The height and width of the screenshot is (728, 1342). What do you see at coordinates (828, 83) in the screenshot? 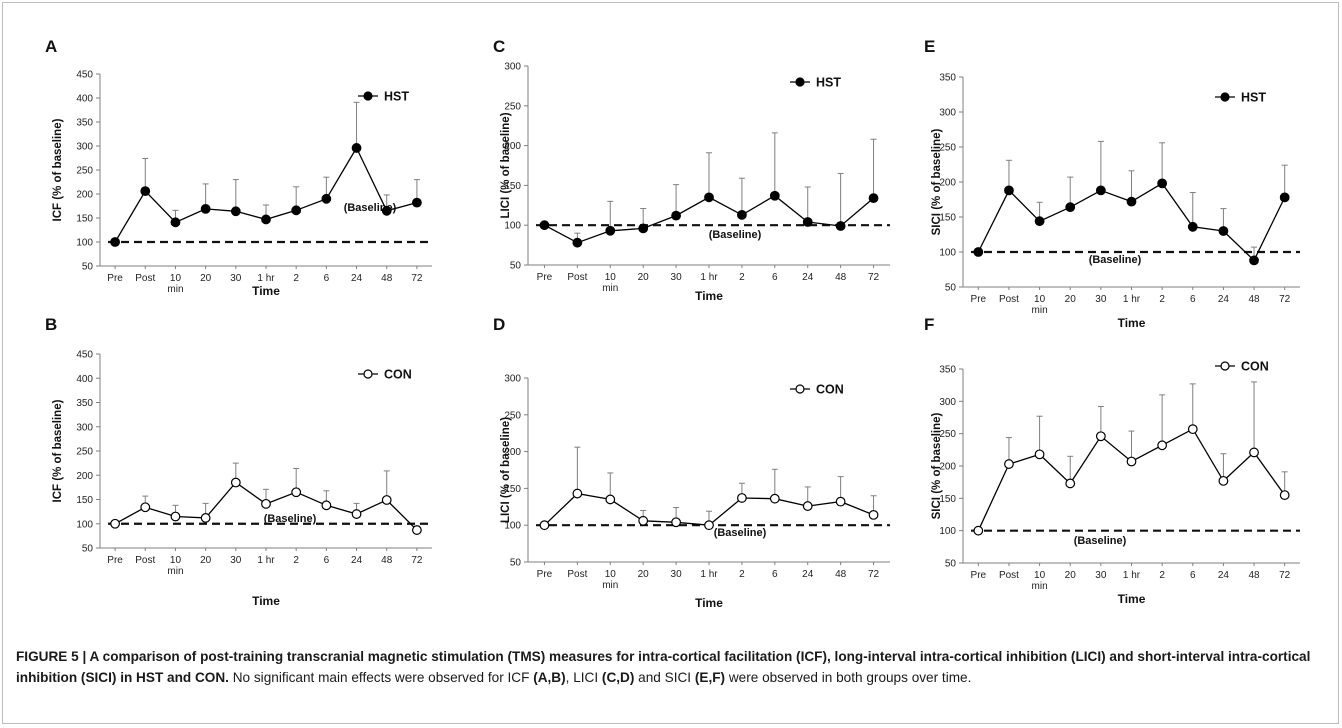
I see `legend-label: HST` at bounding box center [828, 83].